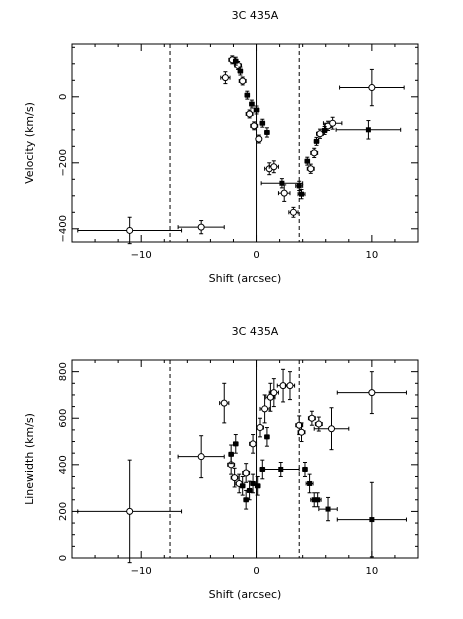 The image size is (463, 619). I want to click on linewidth-y-axis-label: Linewidth (km/s), so click(29, 459).